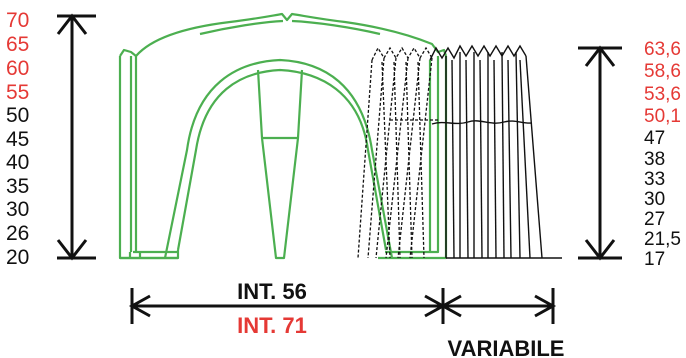  I want to click on left-scale-label: 30, so click(17, 209).